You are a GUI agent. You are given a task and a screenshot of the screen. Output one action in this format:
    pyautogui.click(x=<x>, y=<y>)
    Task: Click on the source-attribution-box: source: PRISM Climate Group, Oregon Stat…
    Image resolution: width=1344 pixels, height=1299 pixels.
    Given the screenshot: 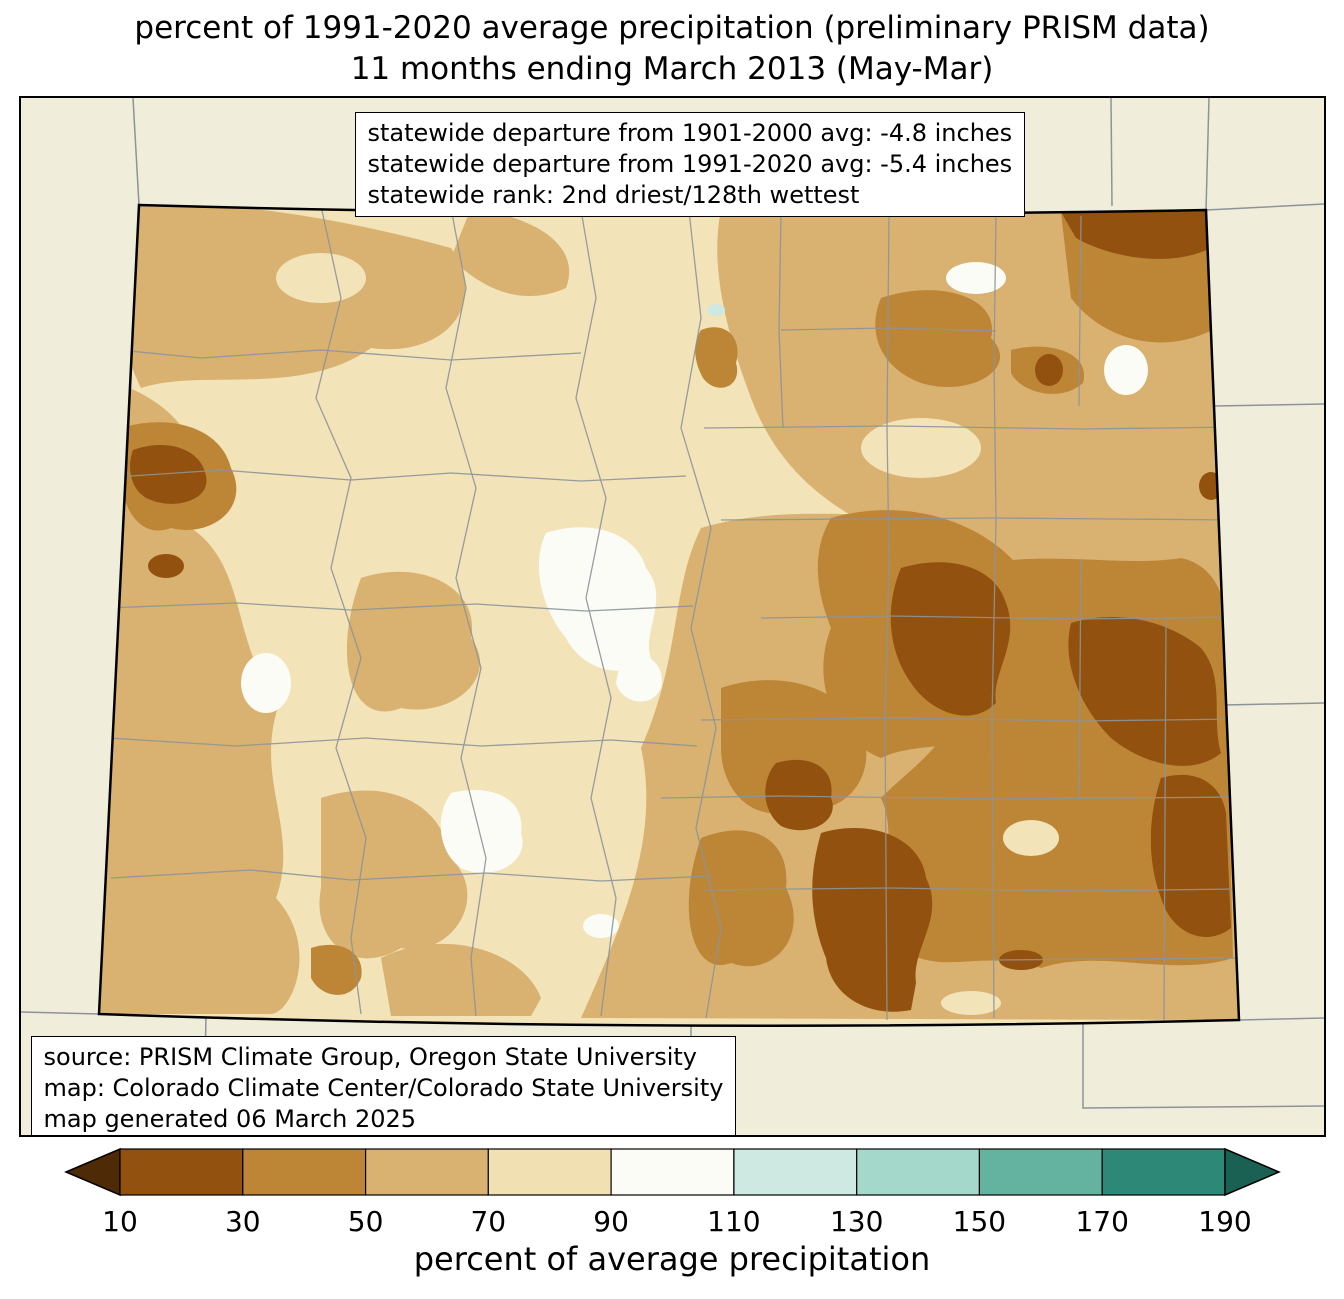 What is the action you would take?
    pyautogui.click(x=383, y=1085)
    